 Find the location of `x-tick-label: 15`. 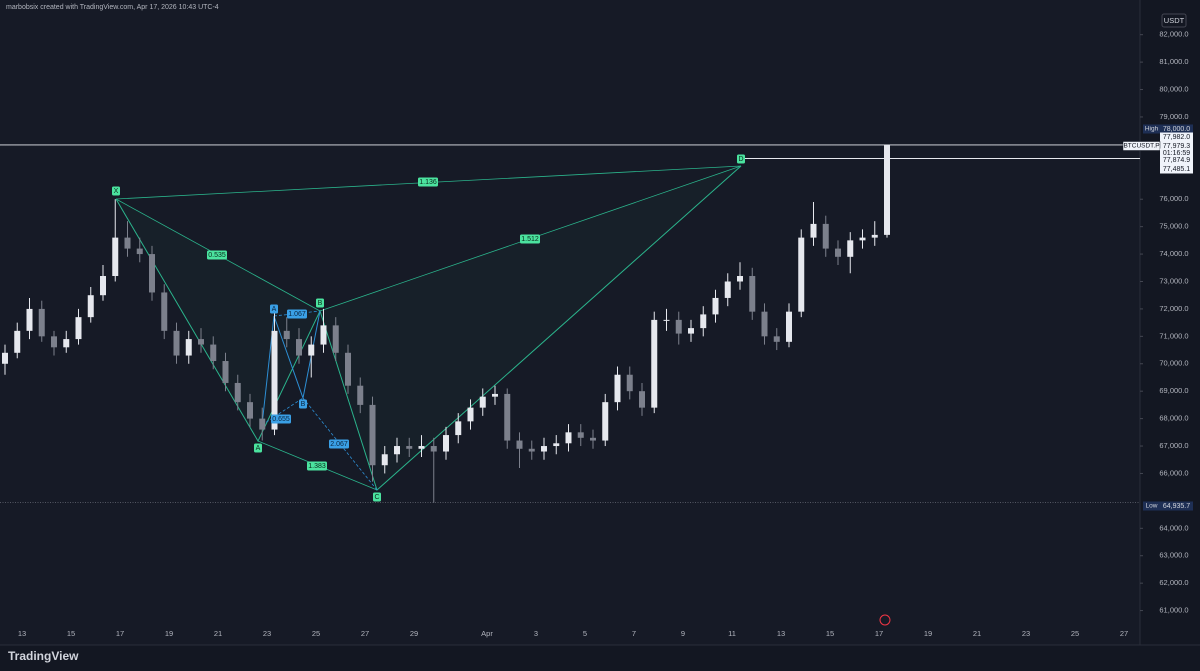

x-tick-label: 15 is located at coordinates (830, 633).